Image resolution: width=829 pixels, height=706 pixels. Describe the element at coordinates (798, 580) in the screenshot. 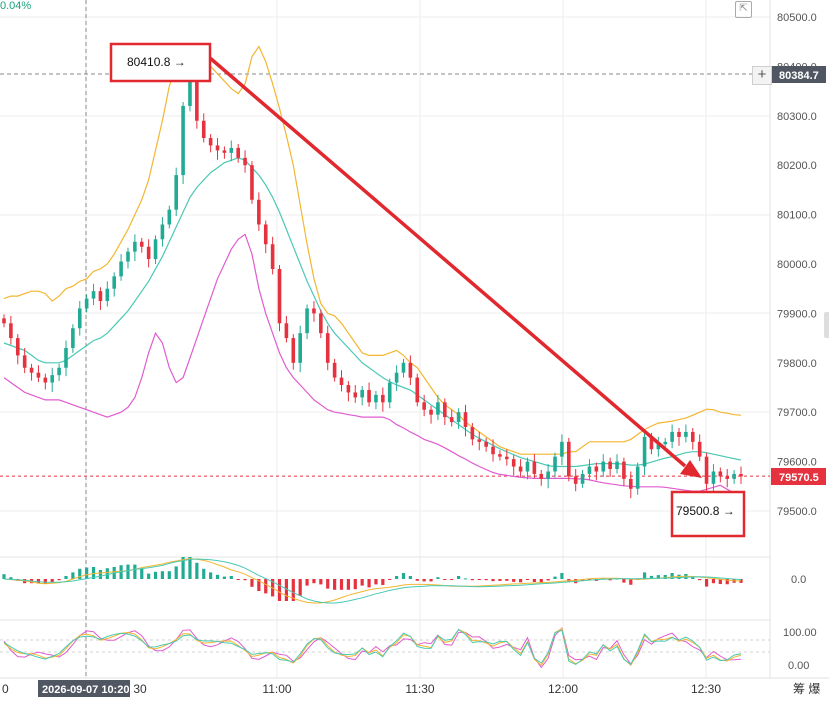

I see `macd-tick-label: 0.0` at that location.